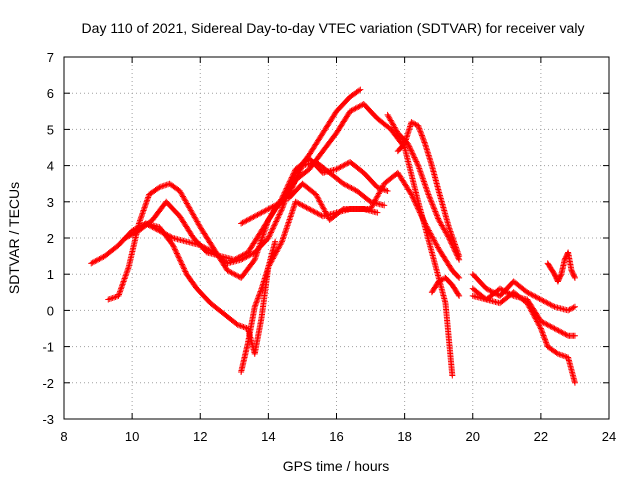  What do you see at coordinates (50, 202) in the screenshot?
I see `y-tick-label: 3` at bounding box center [50, 202].